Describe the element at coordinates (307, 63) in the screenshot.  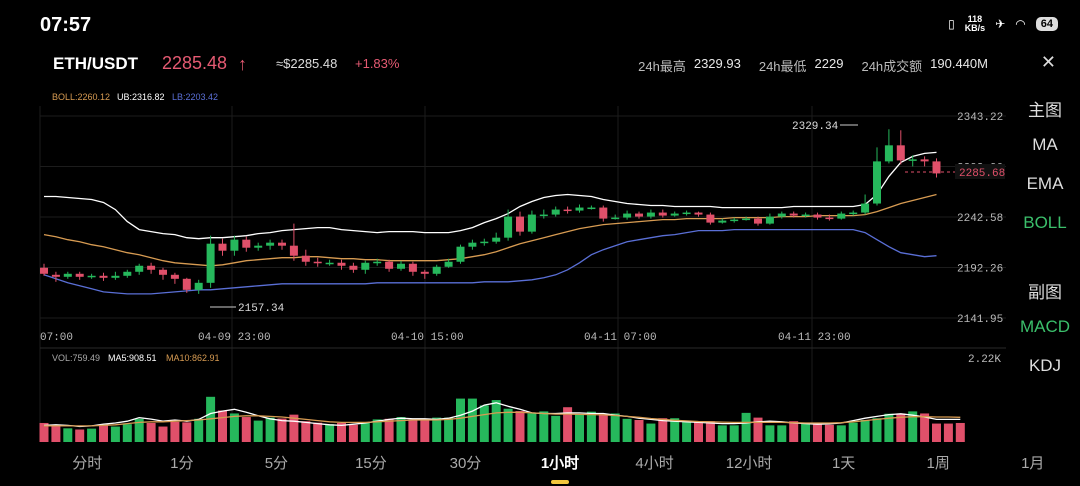
I see `usd-price: ≈$2285.48` at that location.